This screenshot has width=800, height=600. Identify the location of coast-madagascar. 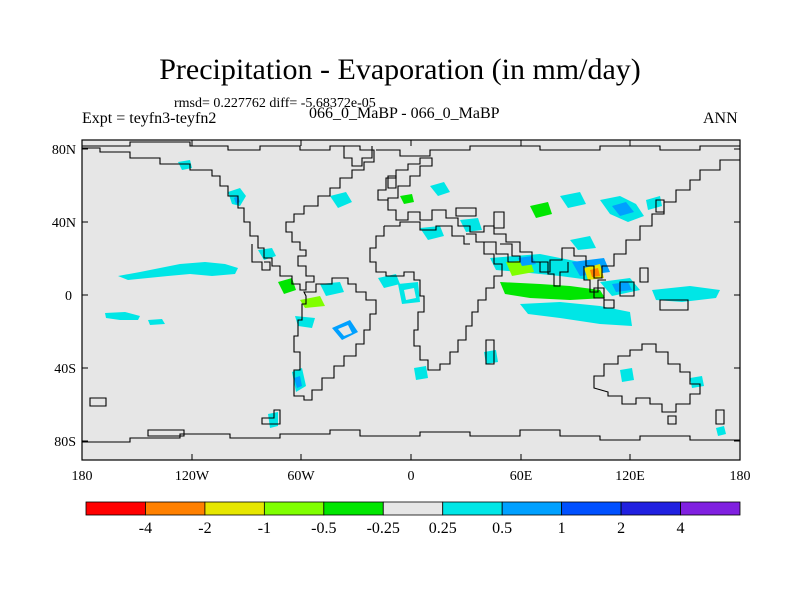
(490, 352).